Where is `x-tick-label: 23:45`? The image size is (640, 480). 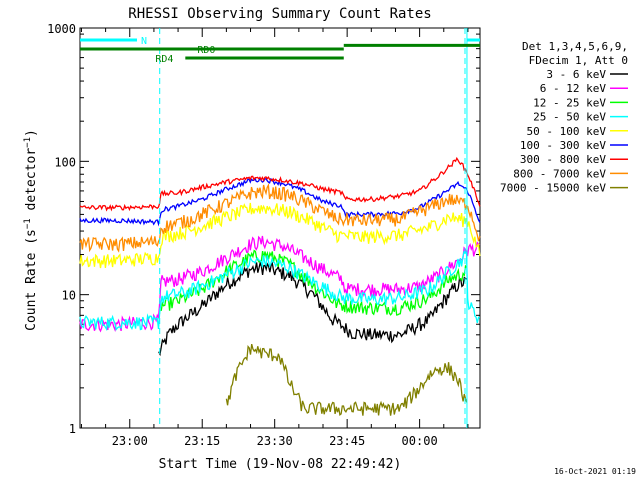
x-tick-label: 23:45 is located at coordinates (347, 441).